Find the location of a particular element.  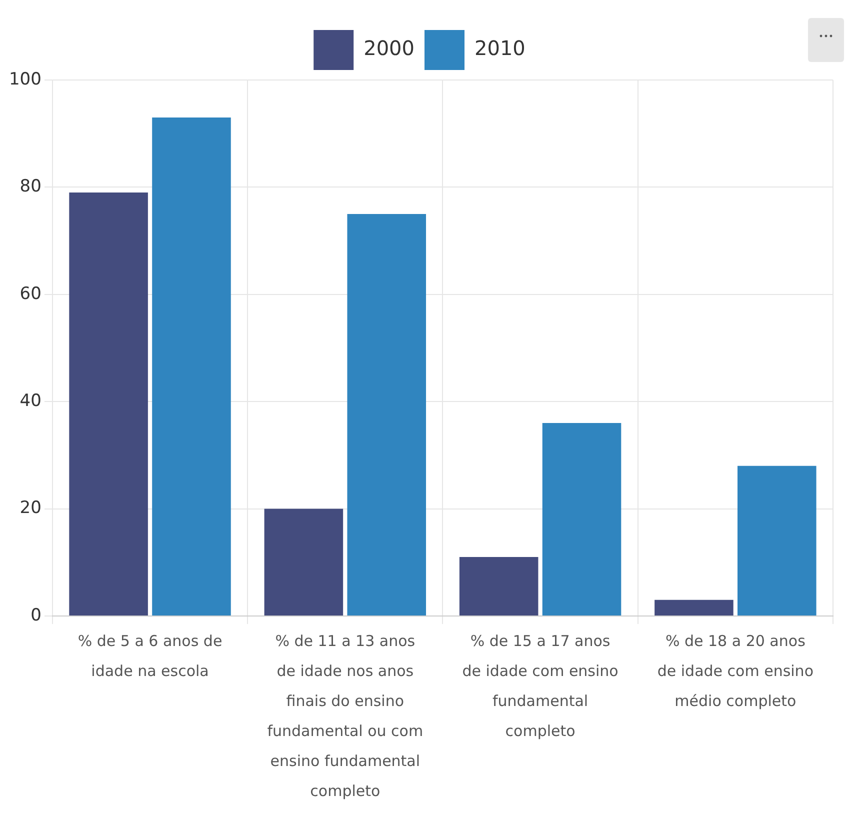

x-tick-label: % de 5 a 6 anos de idade na escola is located at coordinates (150, 656).